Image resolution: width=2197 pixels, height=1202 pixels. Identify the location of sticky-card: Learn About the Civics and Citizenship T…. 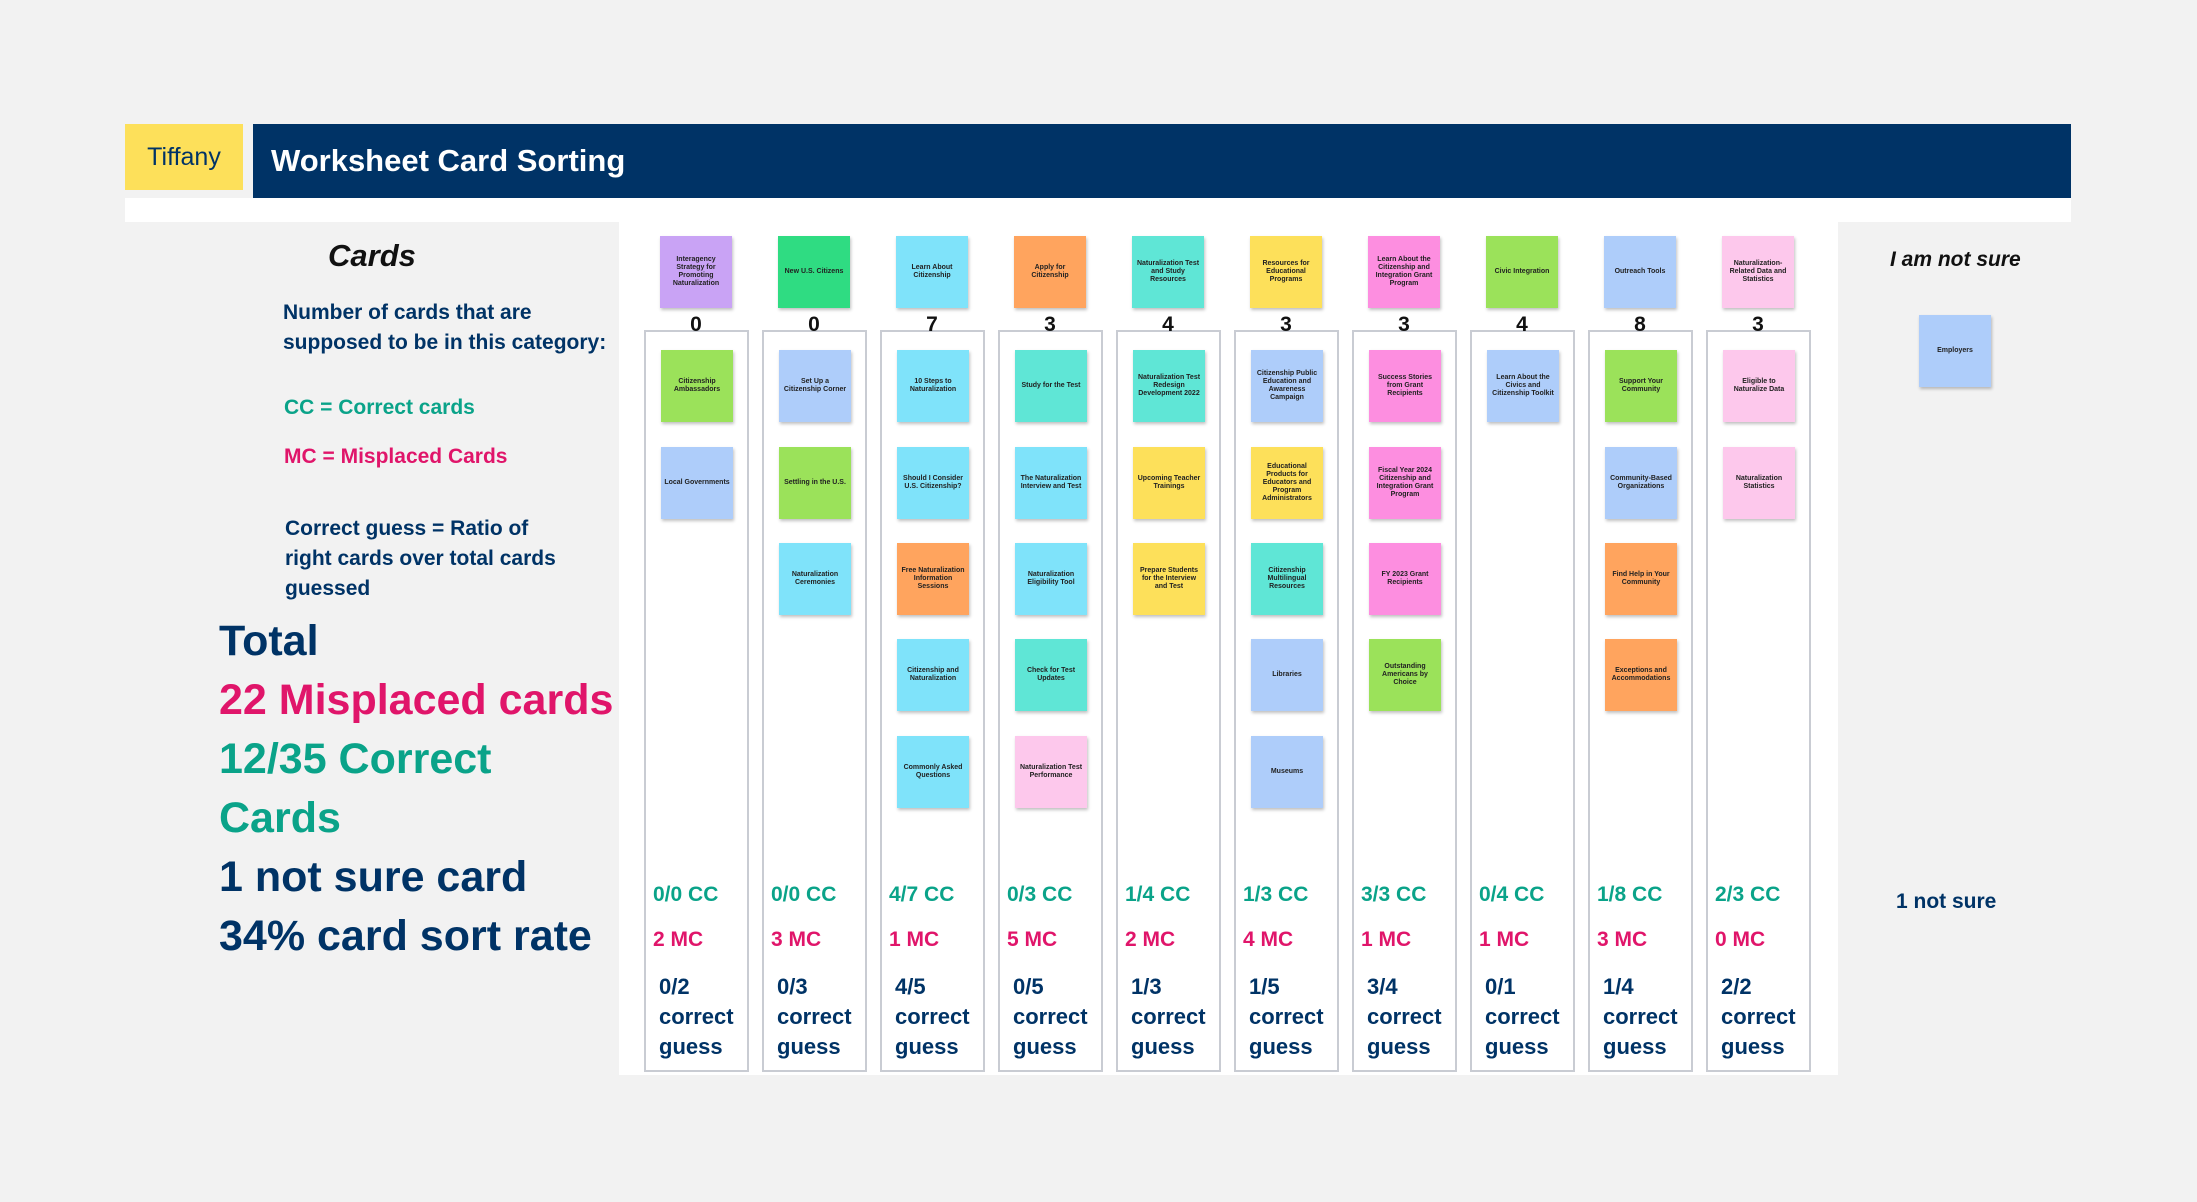
(1523, 386).